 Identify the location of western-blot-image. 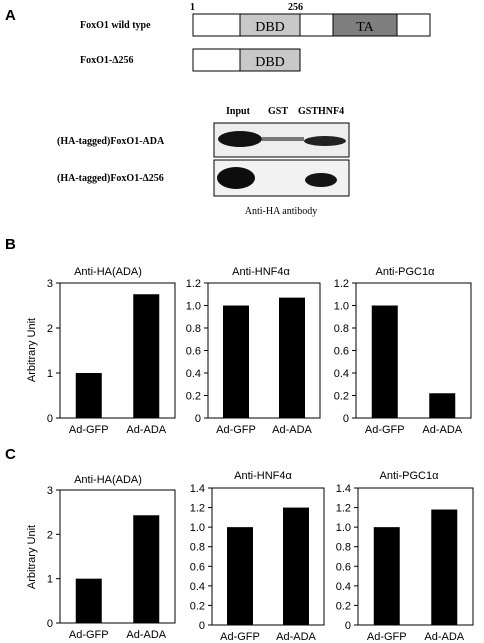
(281, 159).